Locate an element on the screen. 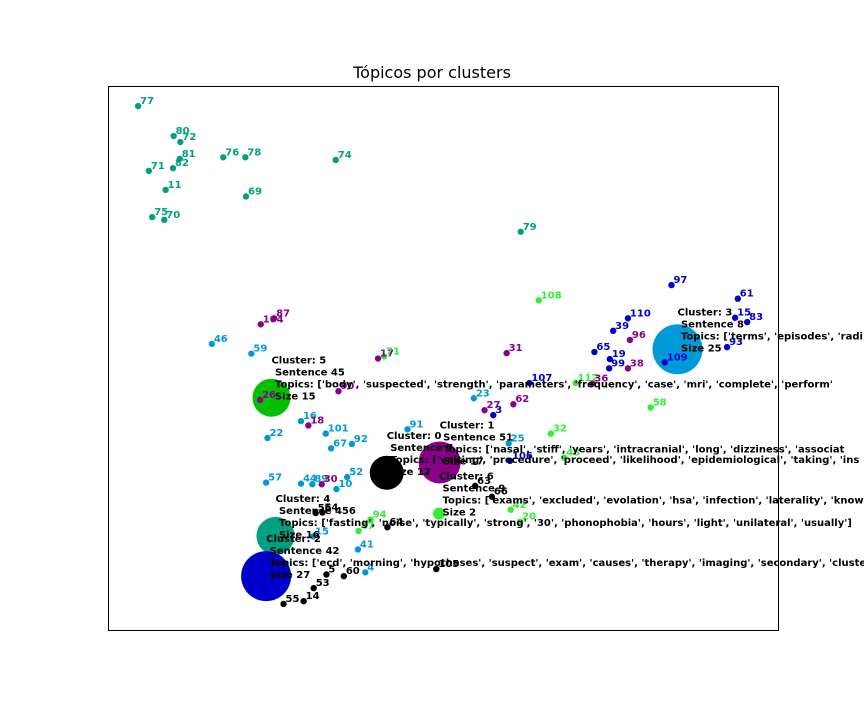 This screenshot has height=720, width=864. point-label: 82 is located at coordinates (182, 163).